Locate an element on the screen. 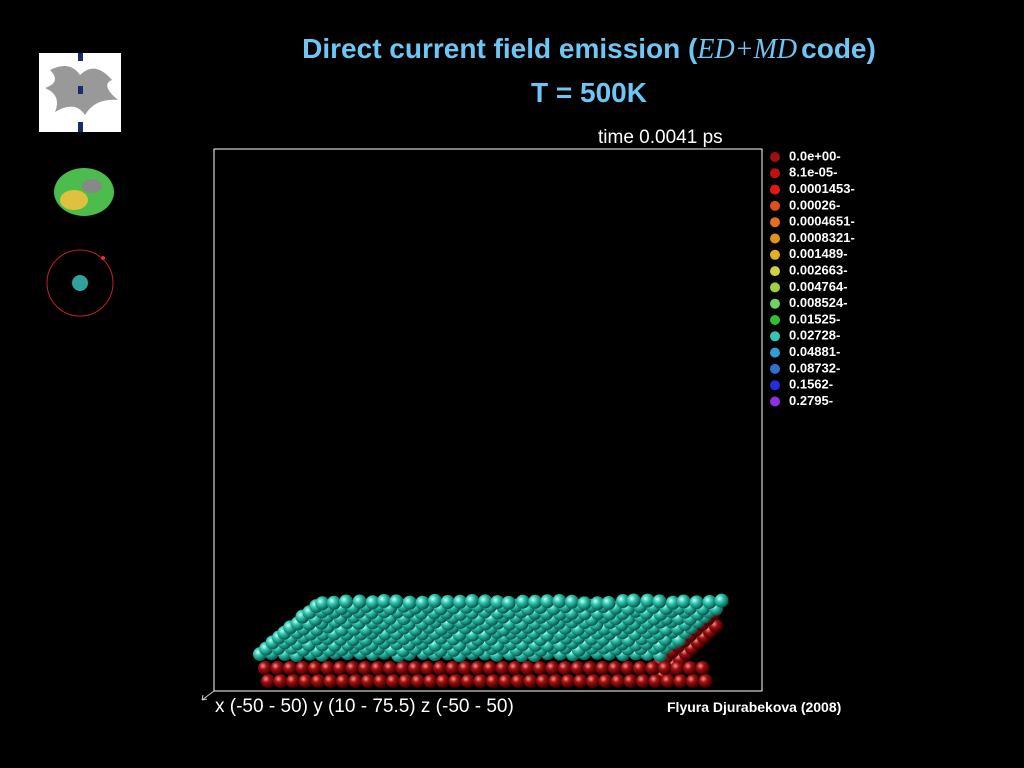  legend-label: 0.2795- is located at coordinates (811, 400).